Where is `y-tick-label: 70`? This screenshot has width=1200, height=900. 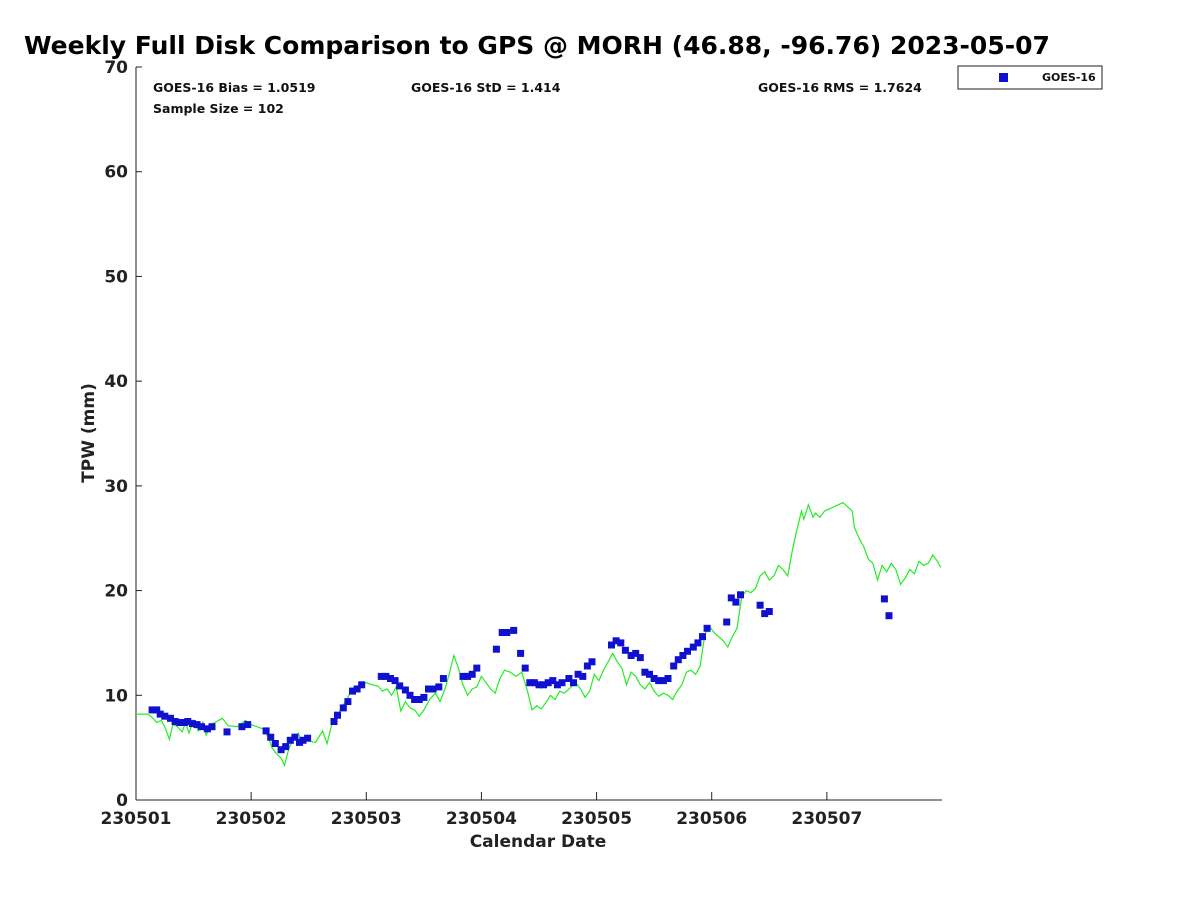 y-tick-label: 70 is located at coordinates (116, 68).